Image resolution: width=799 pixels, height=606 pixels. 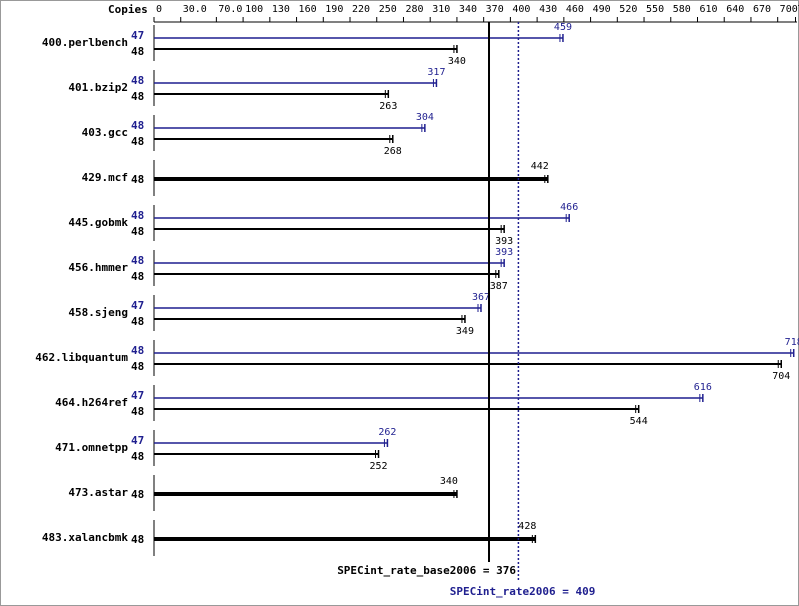 What do you see at coordinates (91, 402) in the screenshot?
I see `benchmark-name: 464.h264ref` at bounding box center [91, 402].